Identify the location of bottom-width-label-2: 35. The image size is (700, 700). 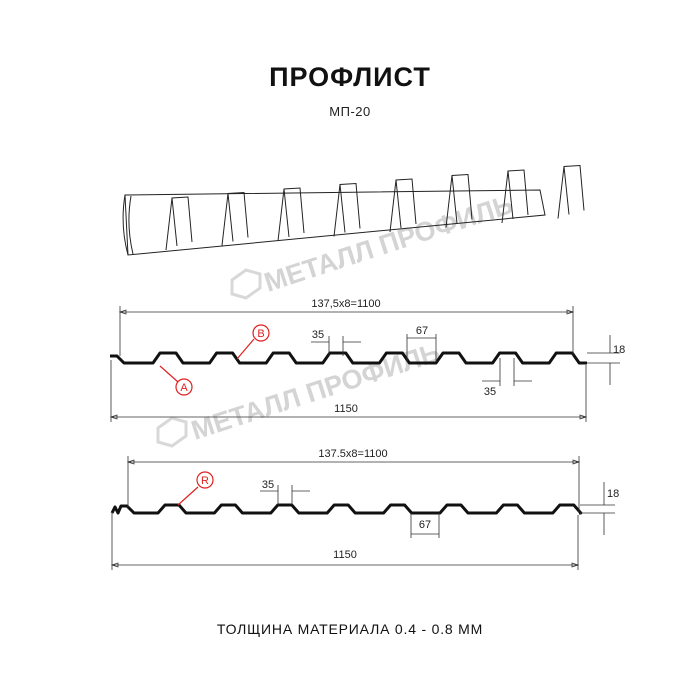
(490, 392).